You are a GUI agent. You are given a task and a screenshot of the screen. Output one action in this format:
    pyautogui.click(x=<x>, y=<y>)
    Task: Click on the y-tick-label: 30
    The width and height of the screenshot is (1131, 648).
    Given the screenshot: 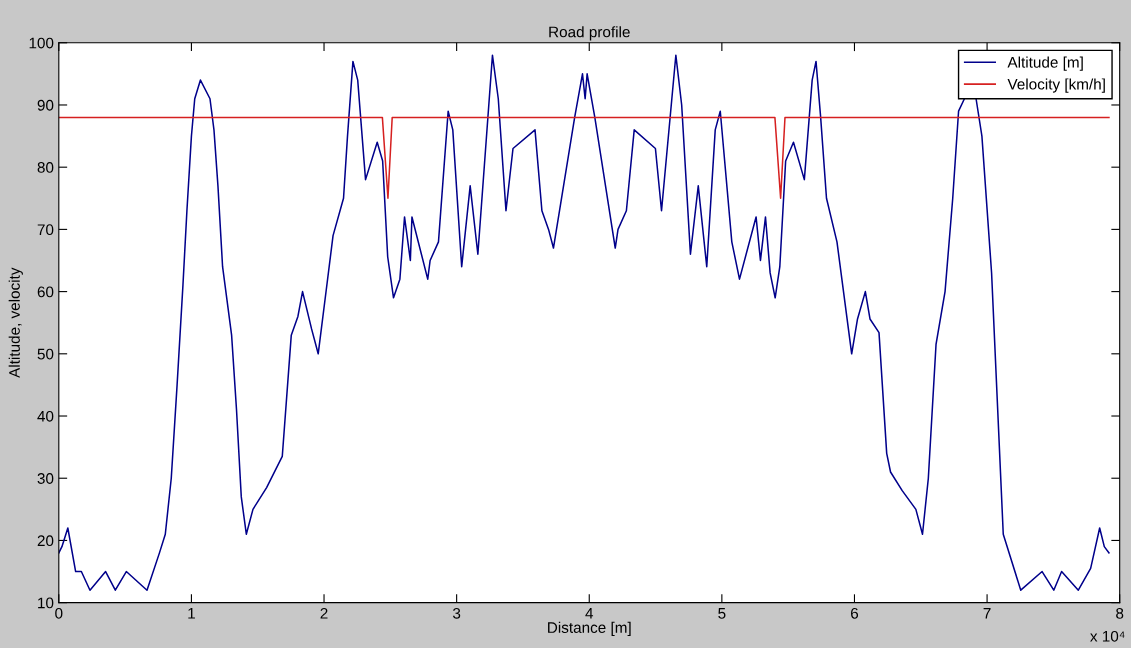 What is the action you would take?
    pyautogui.click(x=45, y=478)
    